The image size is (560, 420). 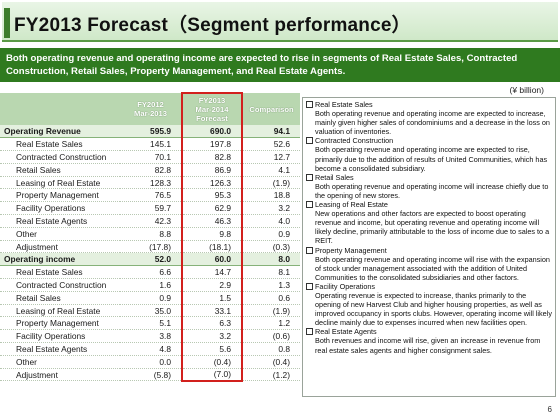 What do you see at coordinates (151, 272) in the screenshot?
I see `fy2012-value: 6.6` at bounding box center [151, 272].